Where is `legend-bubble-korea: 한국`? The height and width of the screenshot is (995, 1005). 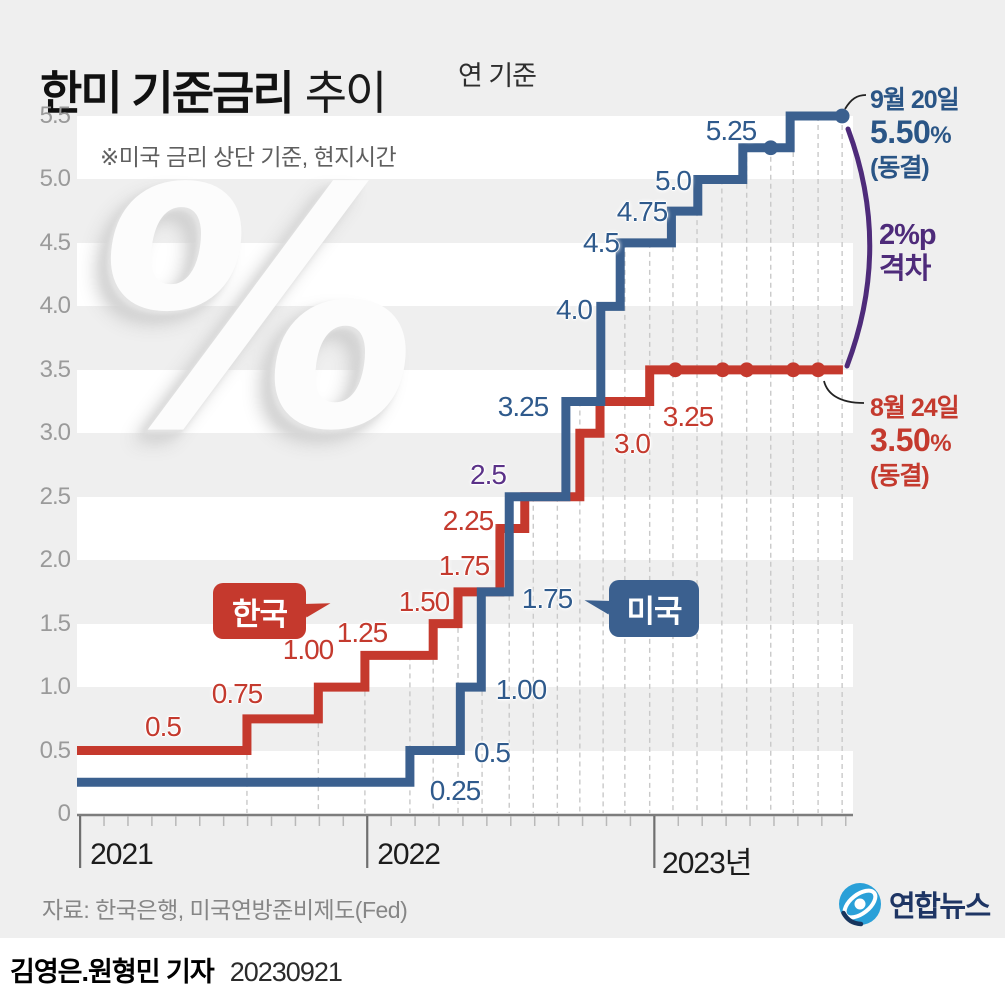 legend-bubble-korea: 한국 is located at coordinates (259, 611).